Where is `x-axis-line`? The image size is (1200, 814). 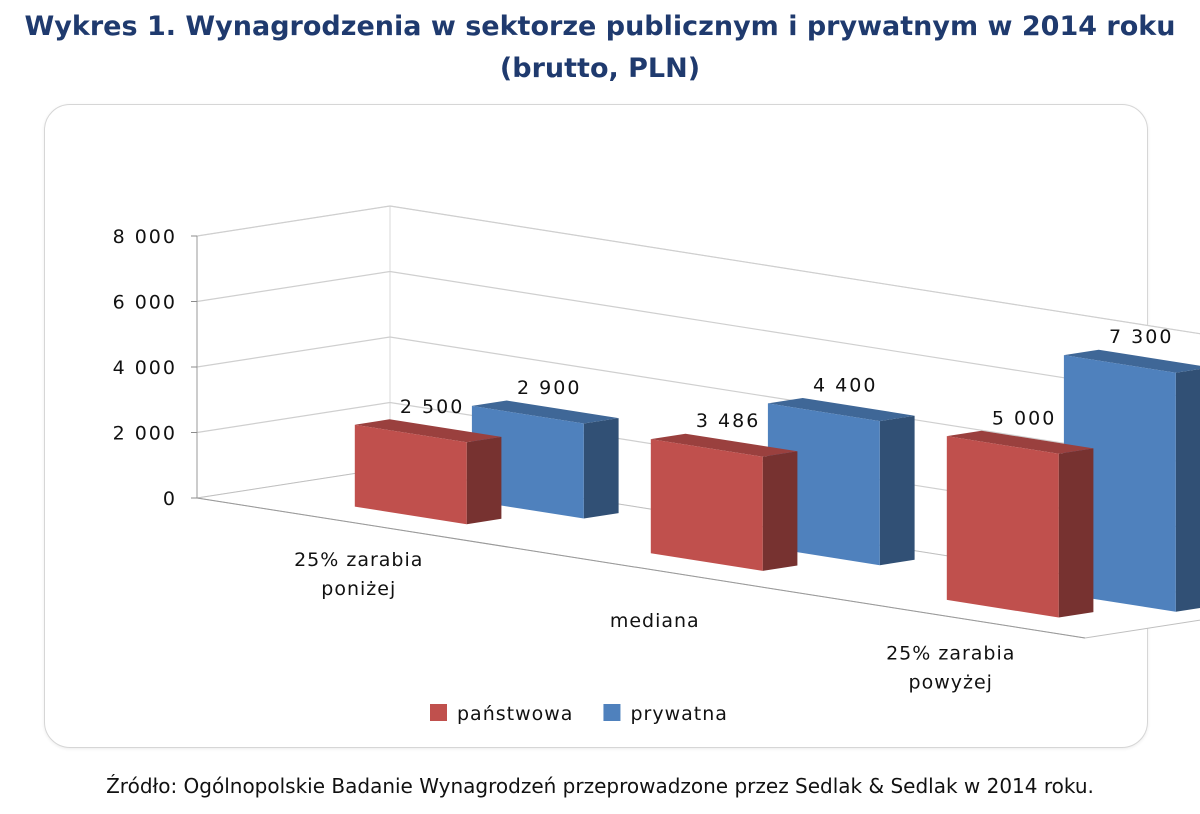 x-axis-line is located at coordinates (641, 568).